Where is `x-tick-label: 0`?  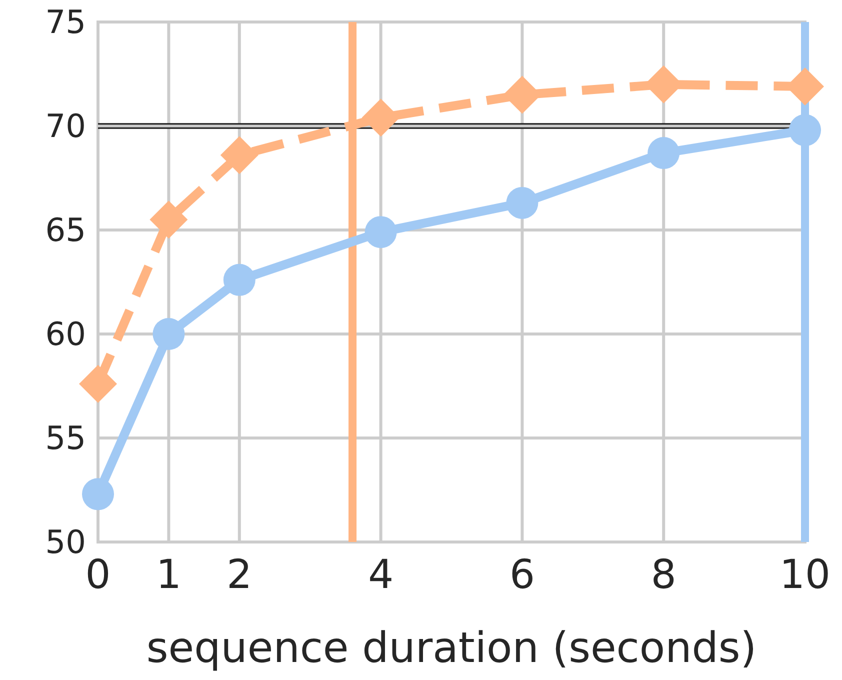 x-tick-label: 0 is located at coordinates (98, 575).